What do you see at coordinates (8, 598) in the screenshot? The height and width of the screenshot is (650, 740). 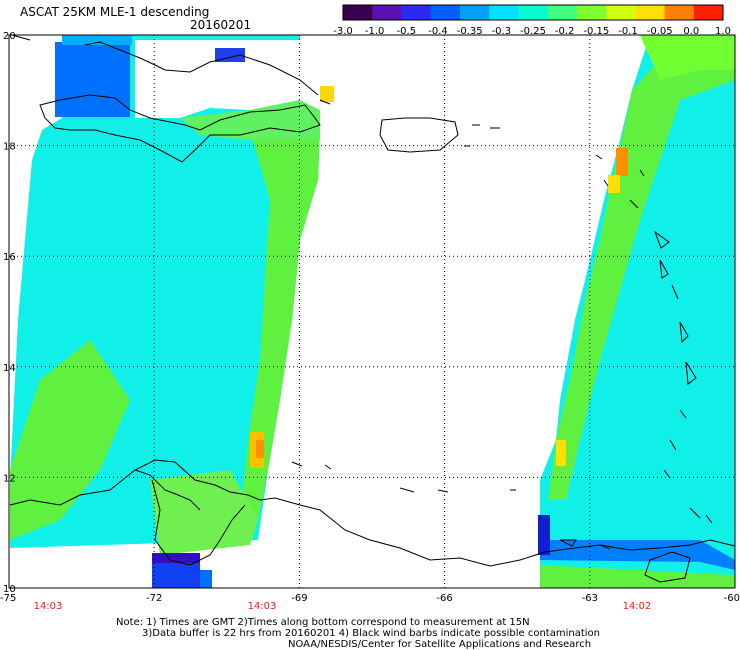 I see `lon-label: -75` at bounding box center [8, 598].